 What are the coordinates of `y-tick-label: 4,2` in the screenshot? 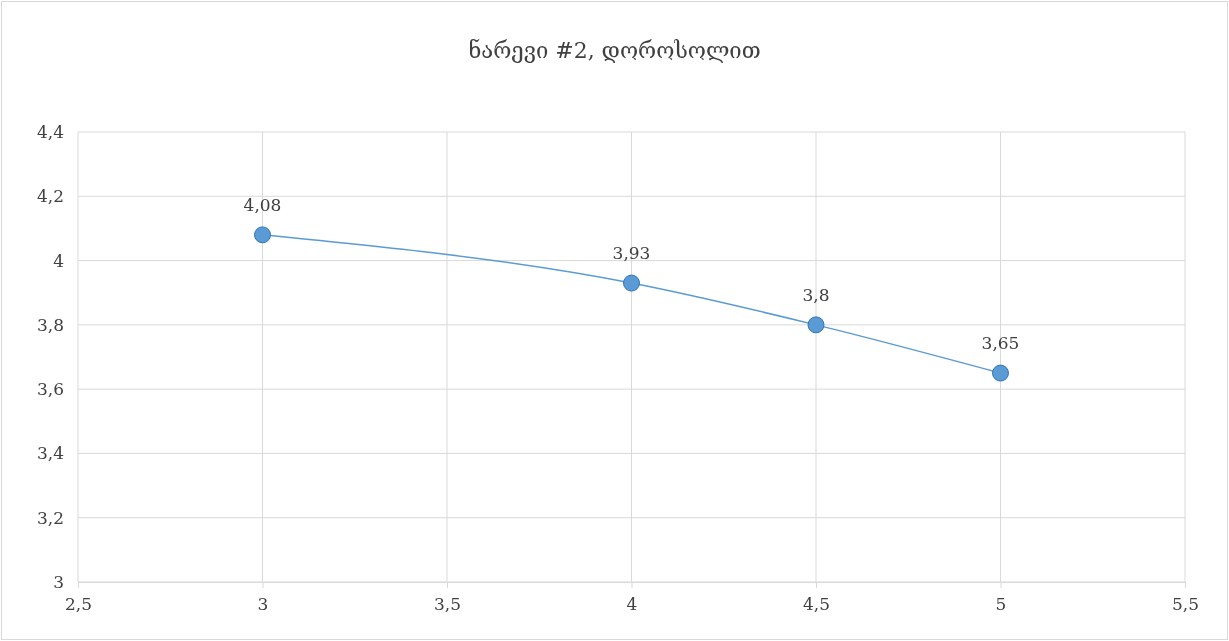 It's located at (50, 196).